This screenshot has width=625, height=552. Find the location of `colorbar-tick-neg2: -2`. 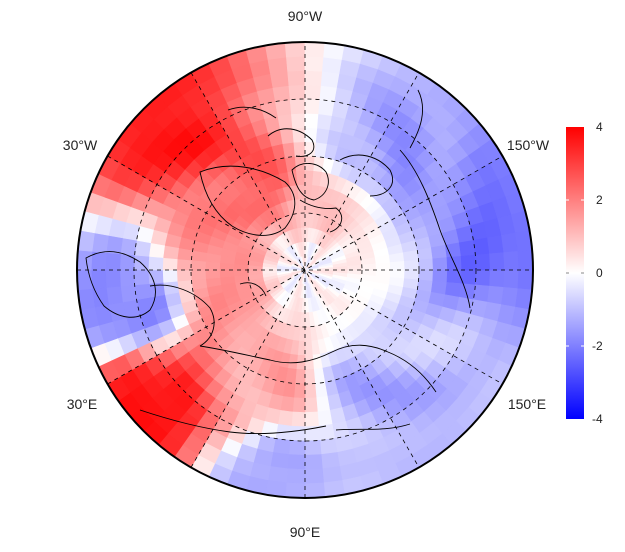

colorbar-tick-neg2: -2 is located at coordinates (597, 346).